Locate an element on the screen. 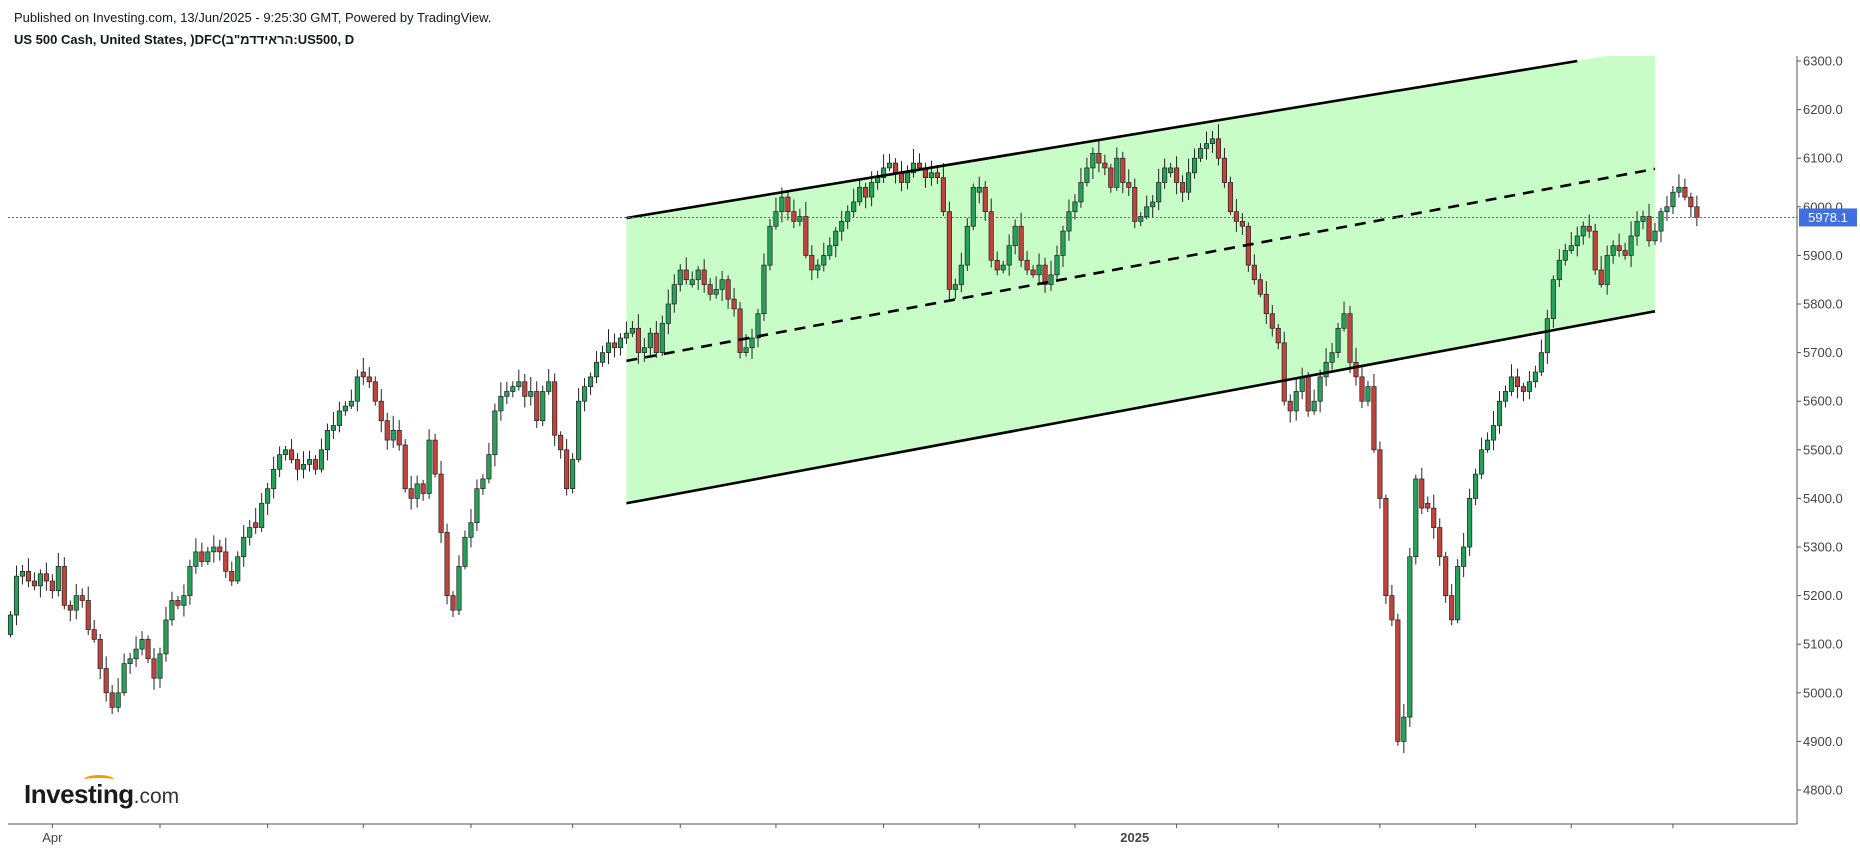 Image resolution: width=1860 pixels, height=853 pixels. logo-smile-mark is located at coordinates (99, 779).